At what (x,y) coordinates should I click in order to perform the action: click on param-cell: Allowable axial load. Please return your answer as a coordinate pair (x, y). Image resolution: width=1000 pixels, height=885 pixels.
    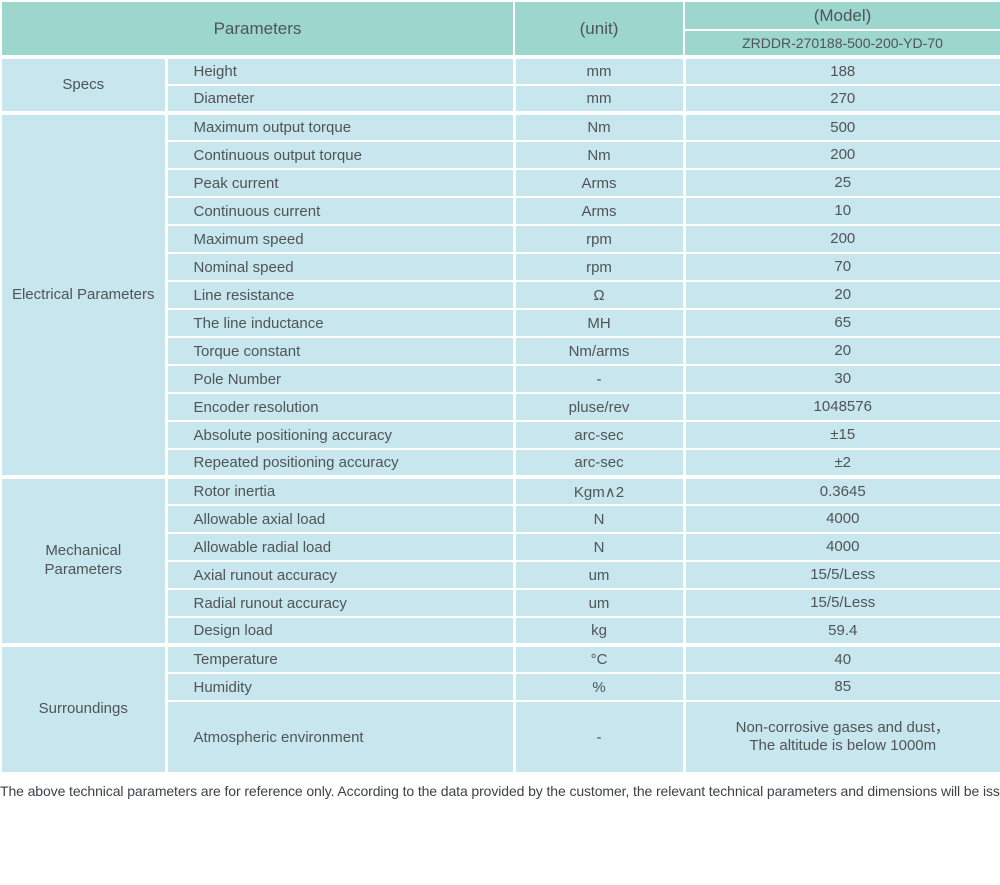
    Looking at the image, I should click on (340, 519).